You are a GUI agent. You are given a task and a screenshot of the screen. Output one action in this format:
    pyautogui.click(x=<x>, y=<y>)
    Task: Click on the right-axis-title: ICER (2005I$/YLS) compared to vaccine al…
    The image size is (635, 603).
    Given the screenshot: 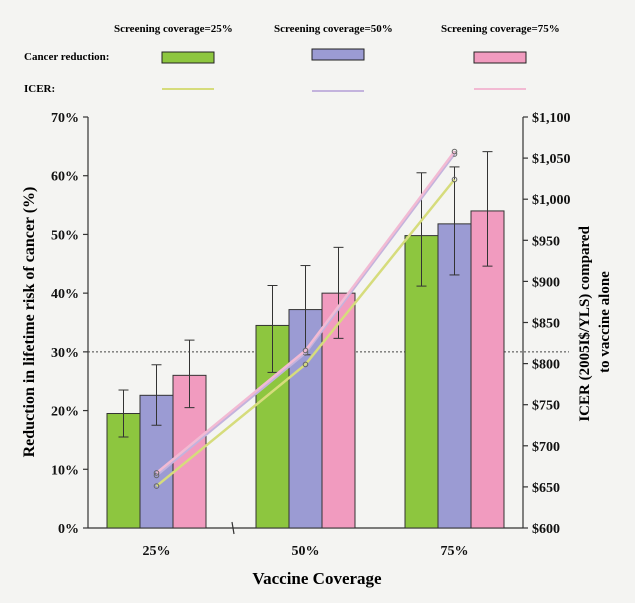 What is the action you would take?
    pyautogui.click(x=595, y=321)
    